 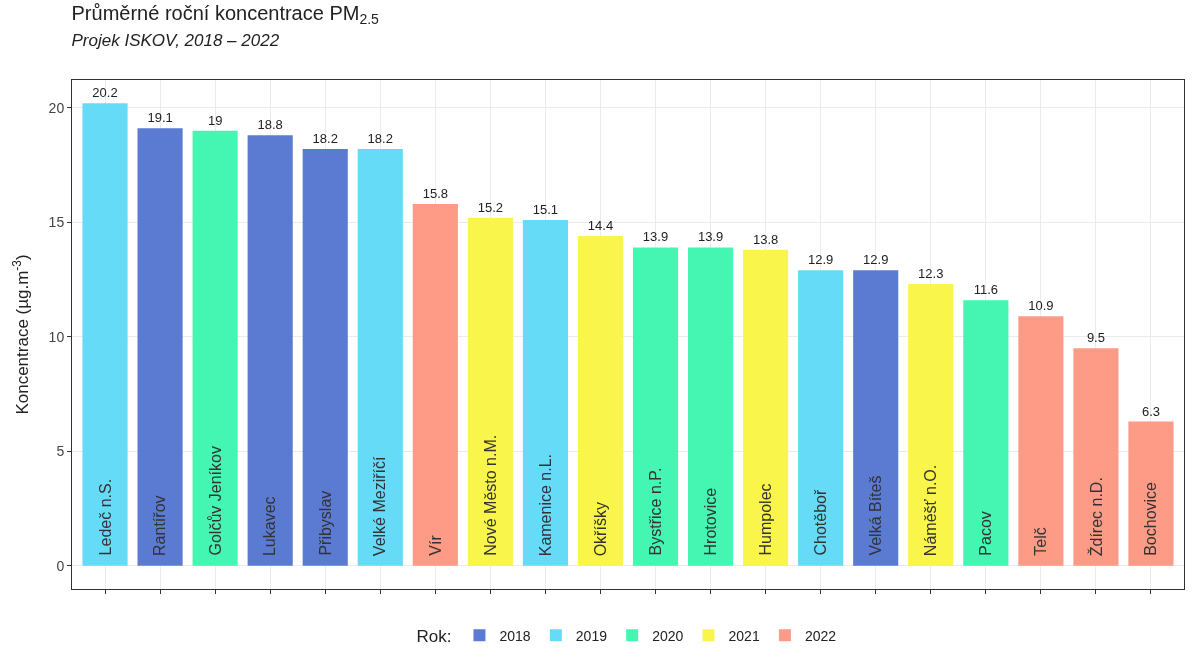 What do you see at coordinates (600, 225) in the screenshot?
I see `data-label: 14.4` at bounding box center [600, 225].